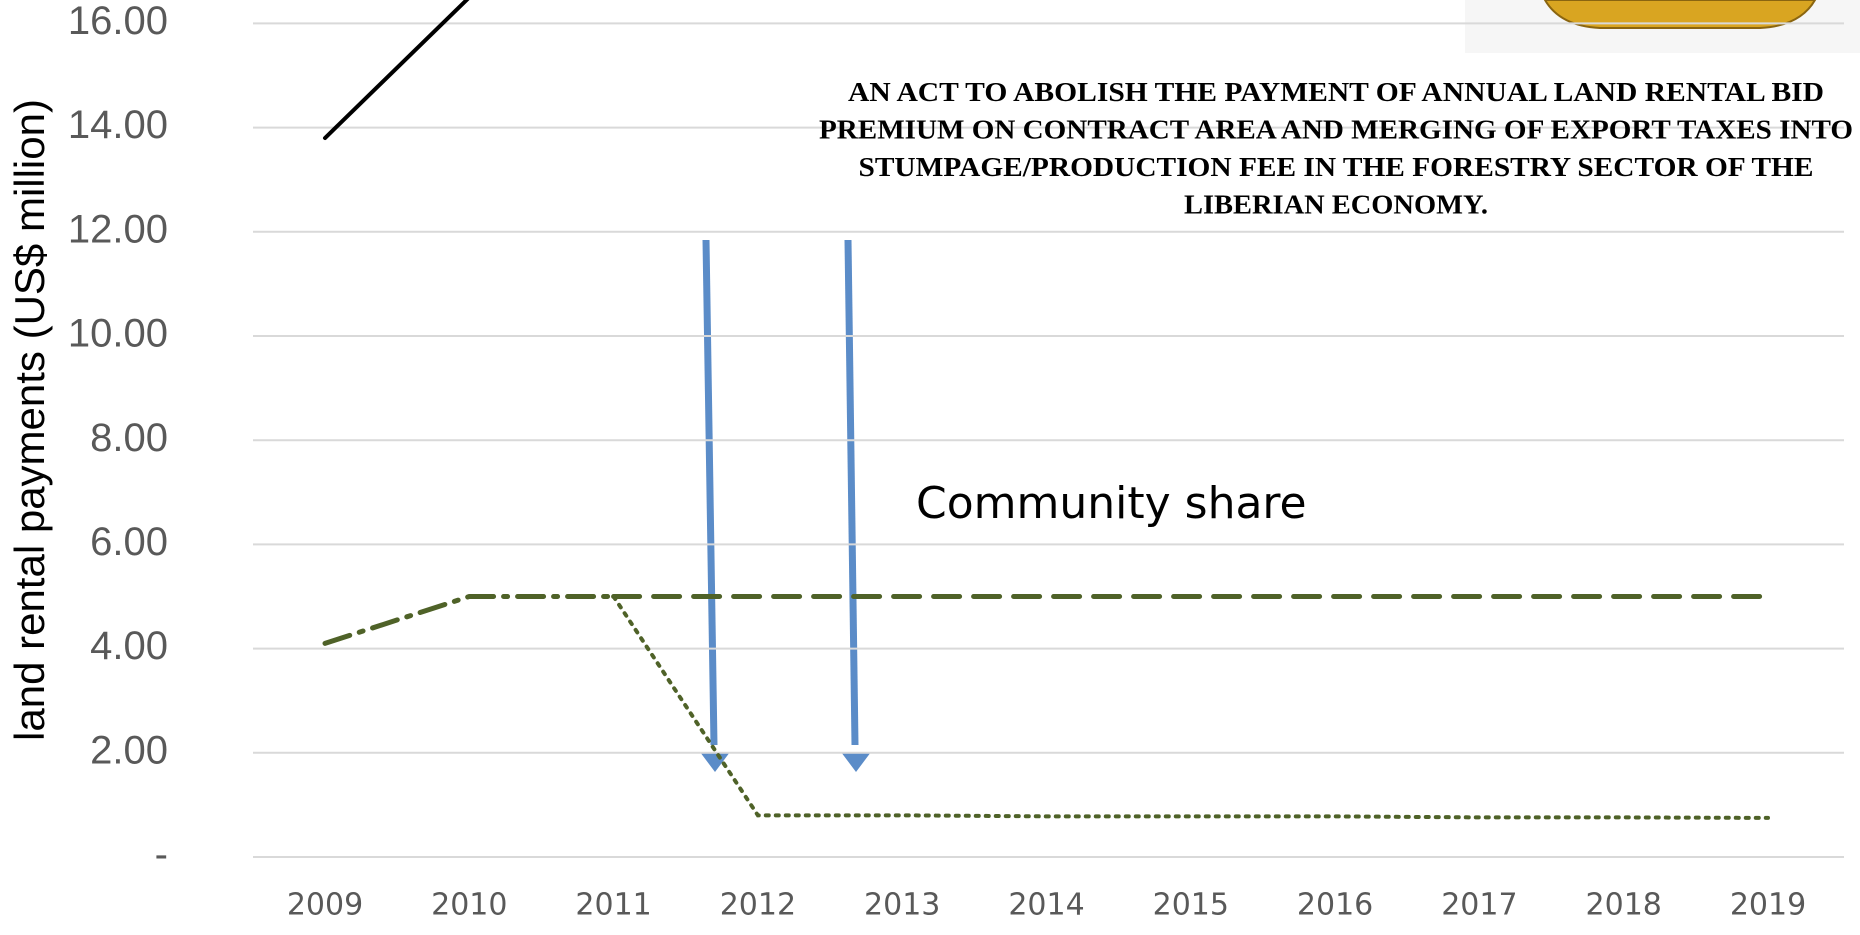 This screenshot has height=935, width=1860. Describe the element at coordinates (129, 542) in the screenshot. I see `y-tick-label: 6.00` at that location.